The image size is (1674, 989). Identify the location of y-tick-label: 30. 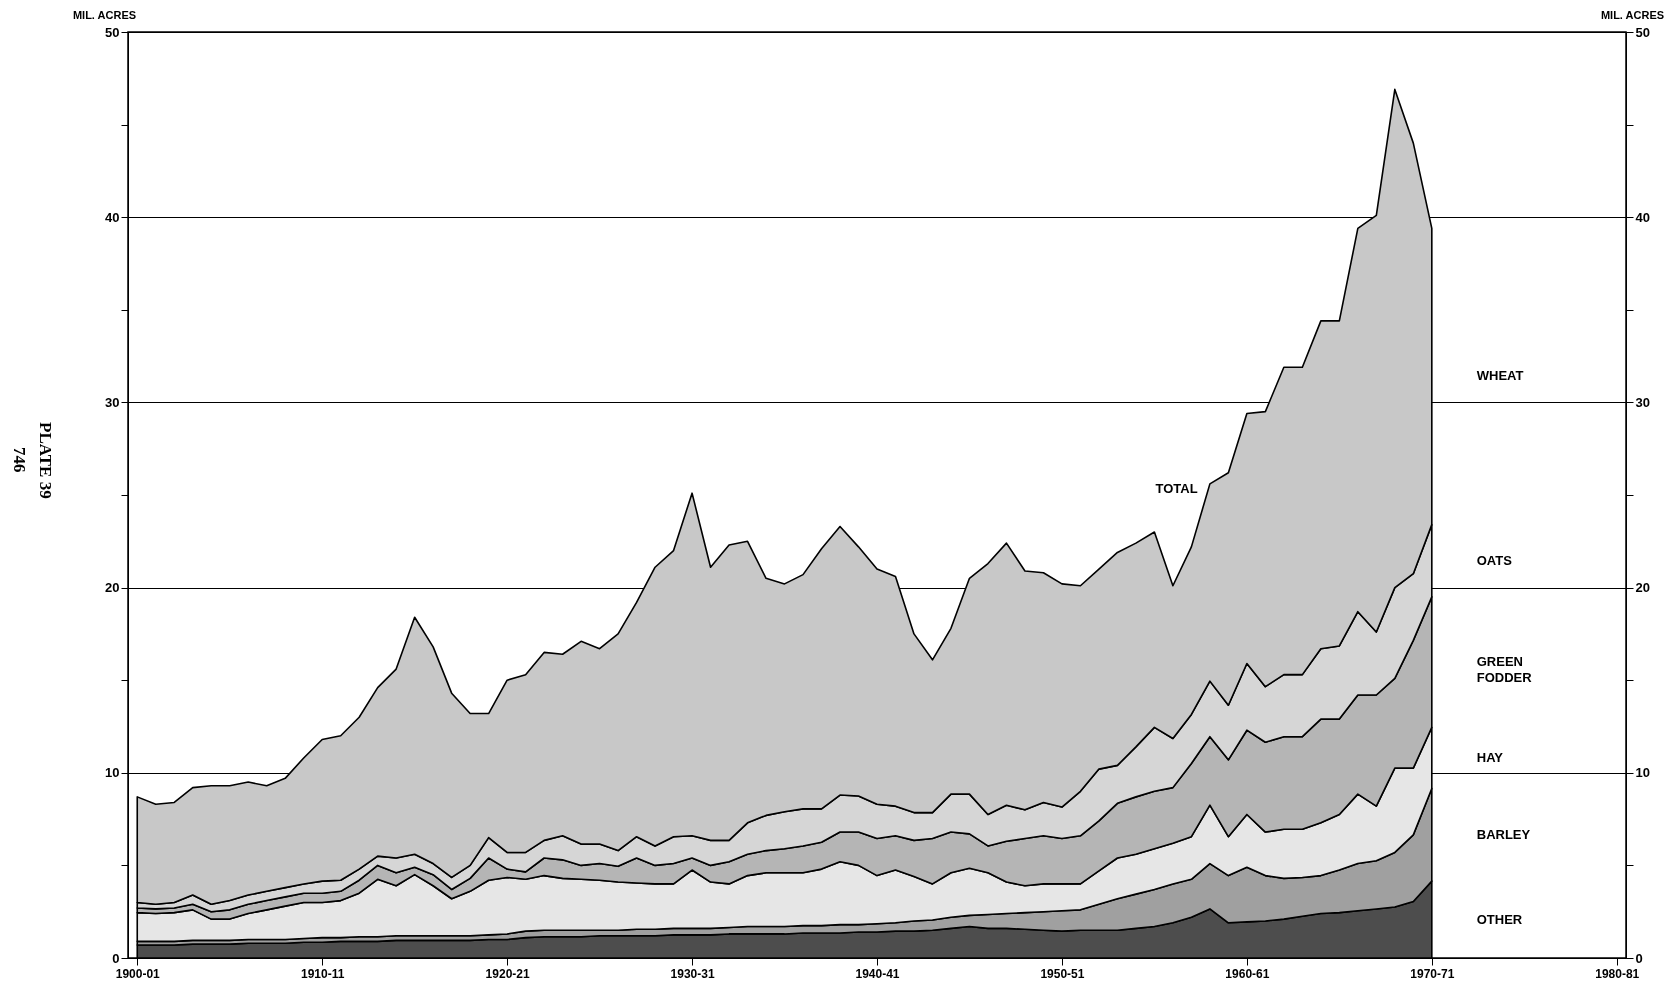
(112, 402).